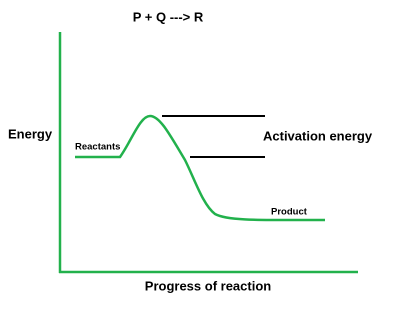  I want to click on x-axis-label: Progress of reaction, so click(208, 285).